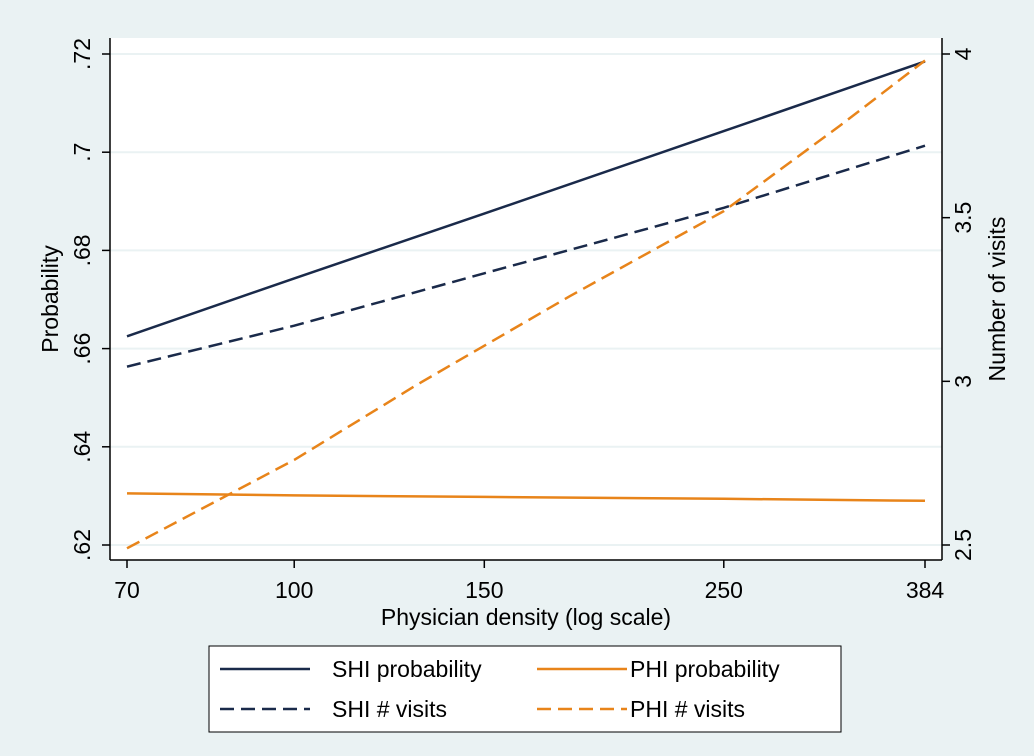  What do you see at coordinates (407, 669) in the screenshot?
I see `legend-label-shi-probability: SHI probability` at bounding box center [407, 669].